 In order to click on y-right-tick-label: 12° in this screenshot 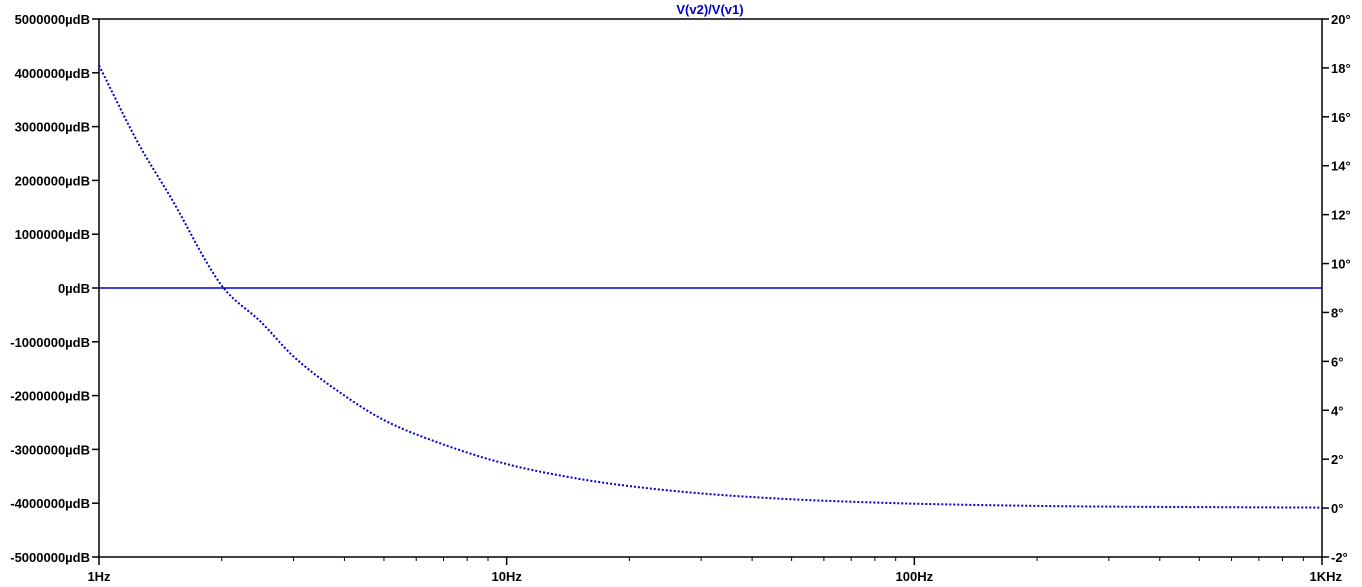, I will do `click(1341, 215)`.